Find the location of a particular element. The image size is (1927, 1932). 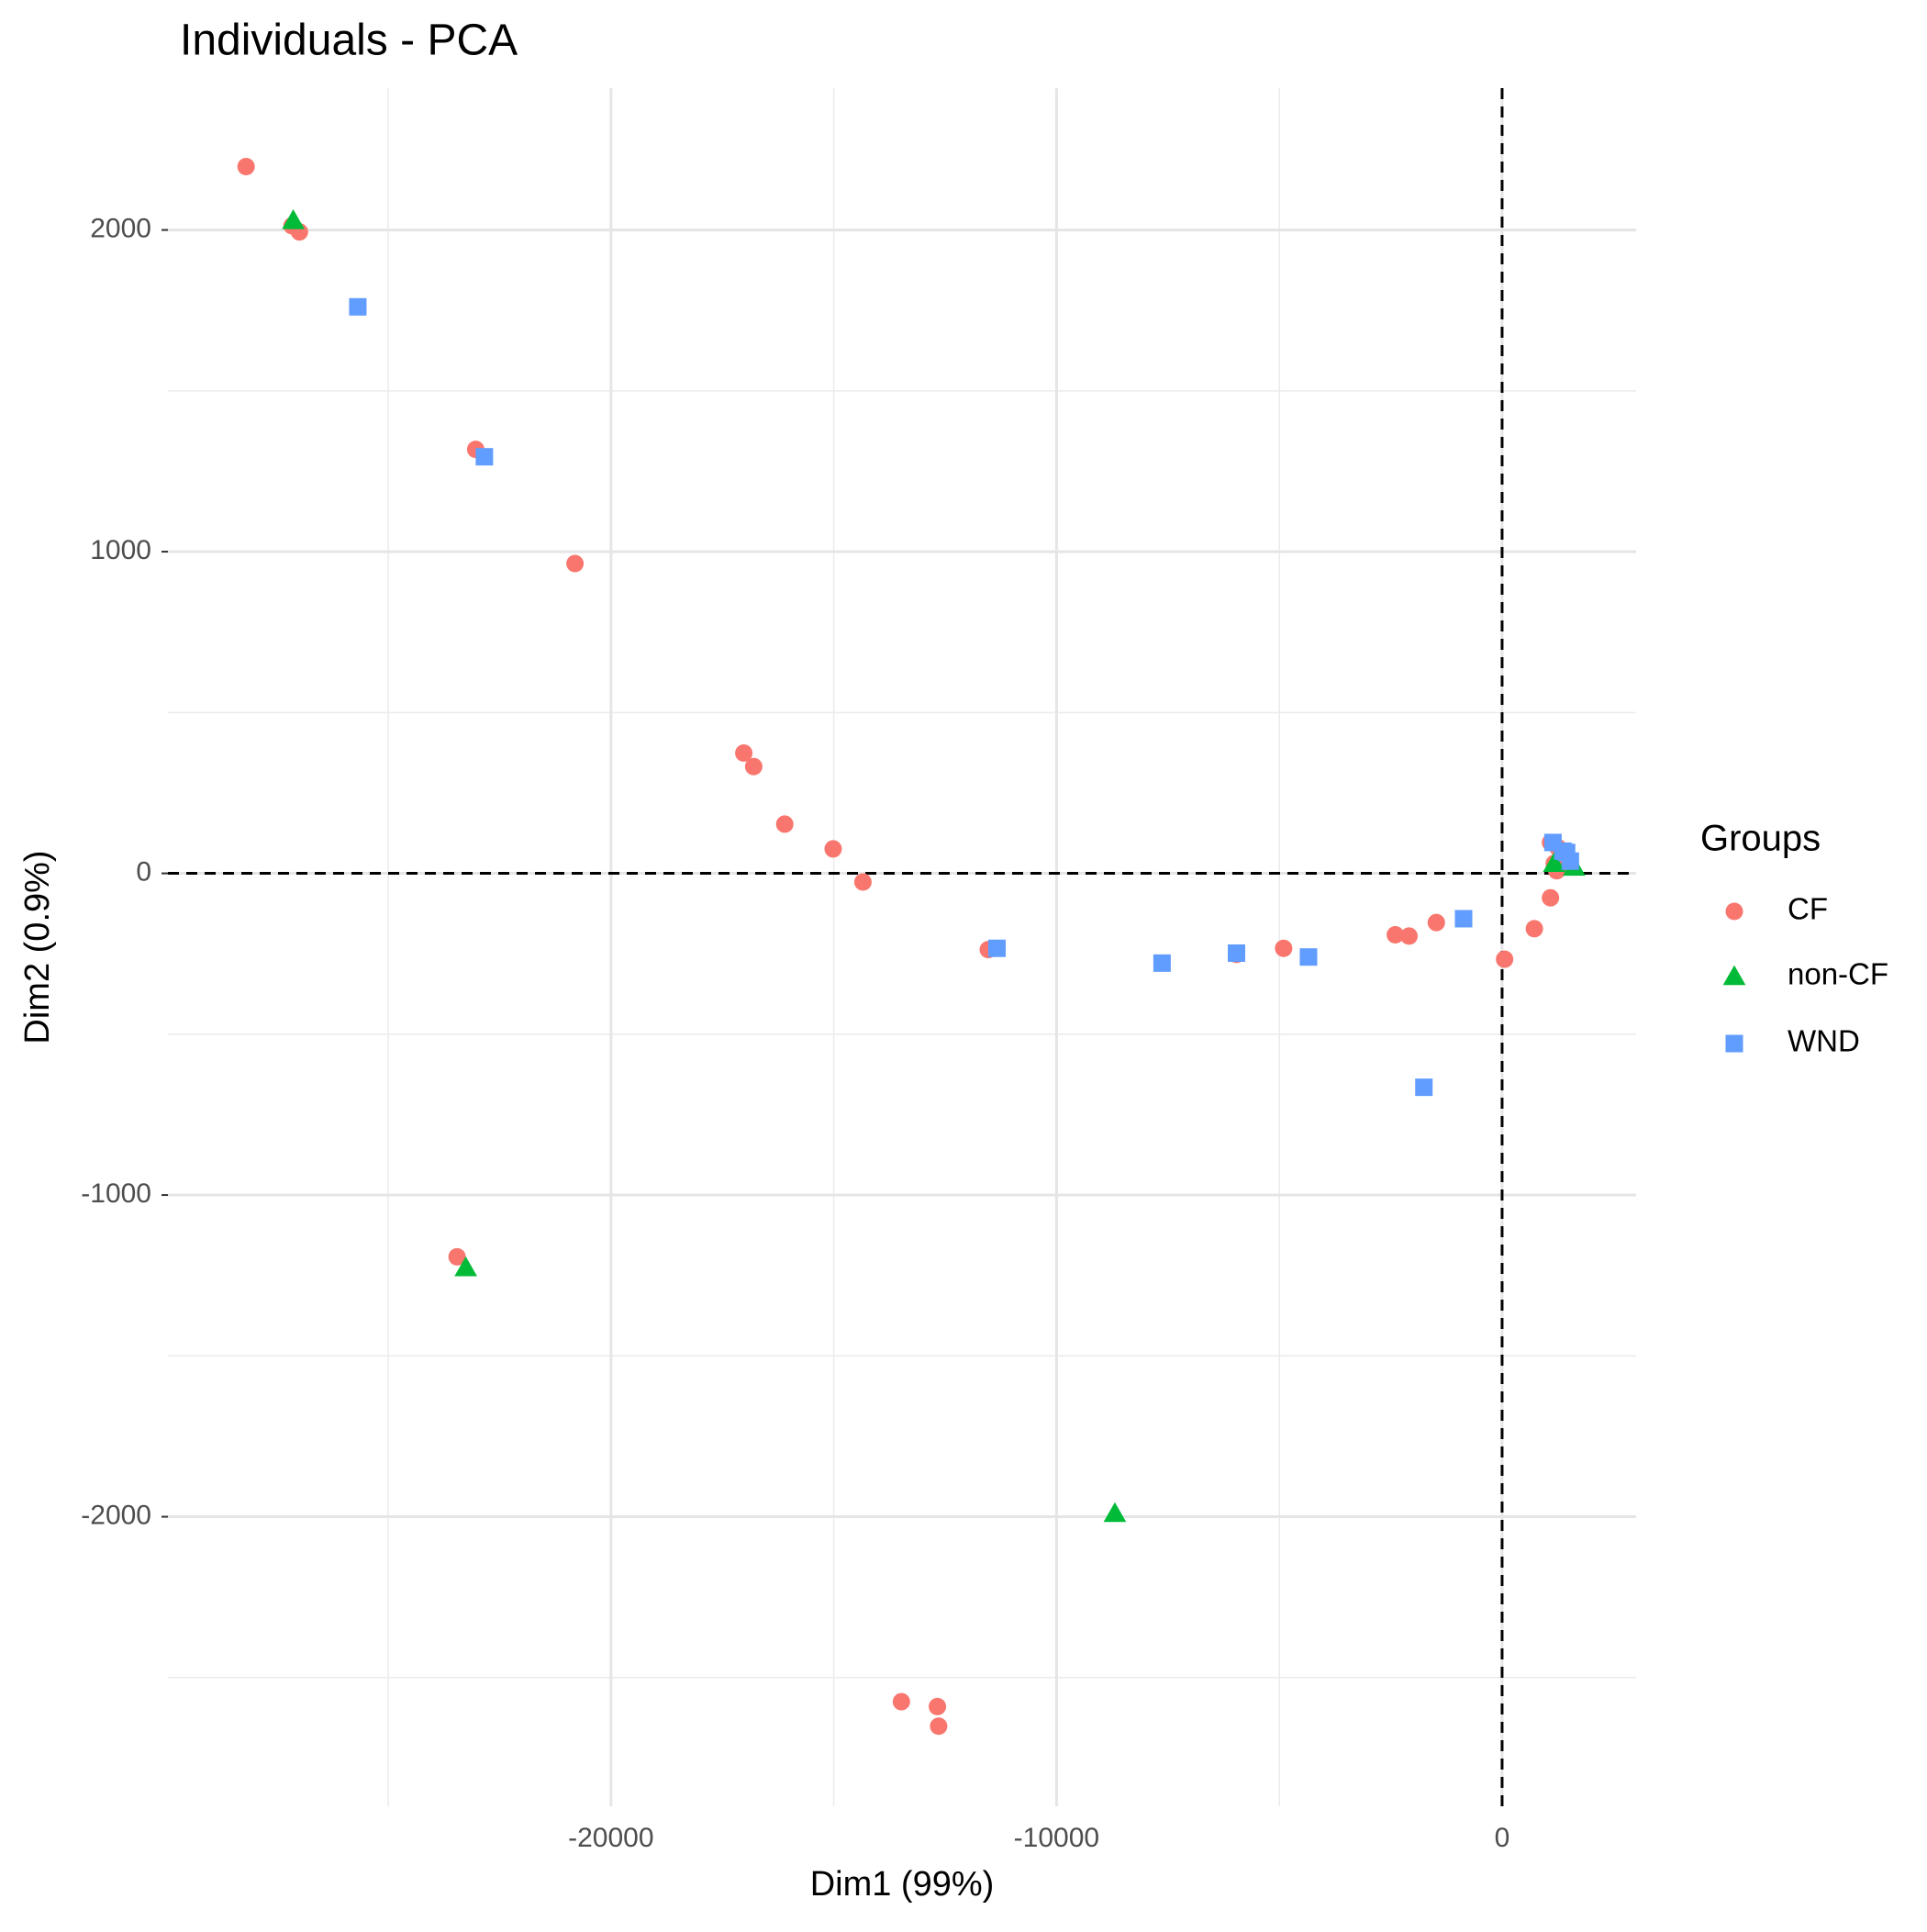

legend-label: non-CF is located at coordinates (1838, 974).